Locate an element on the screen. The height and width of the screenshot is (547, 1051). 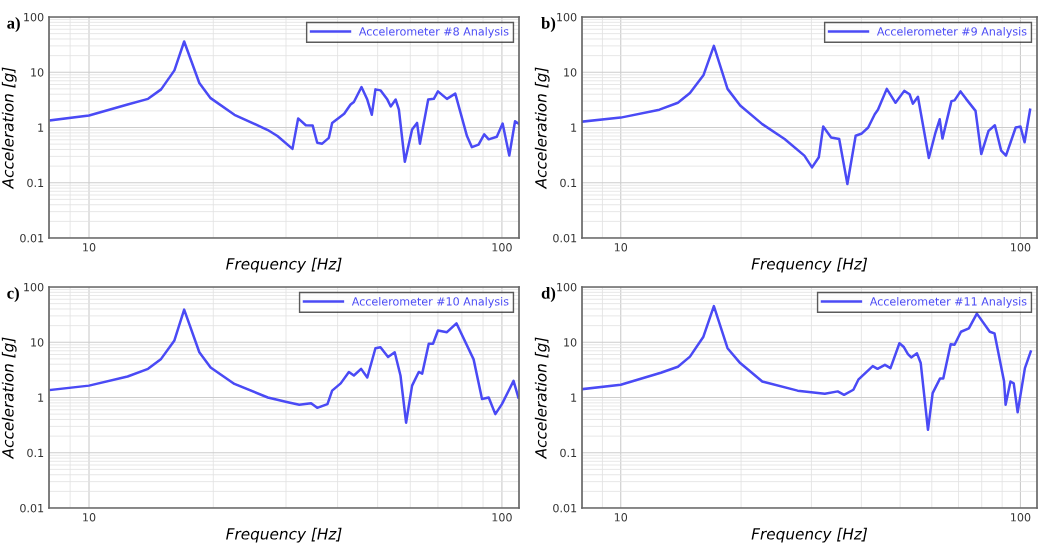
chart-title: b) is located at coordinates (548, 25).